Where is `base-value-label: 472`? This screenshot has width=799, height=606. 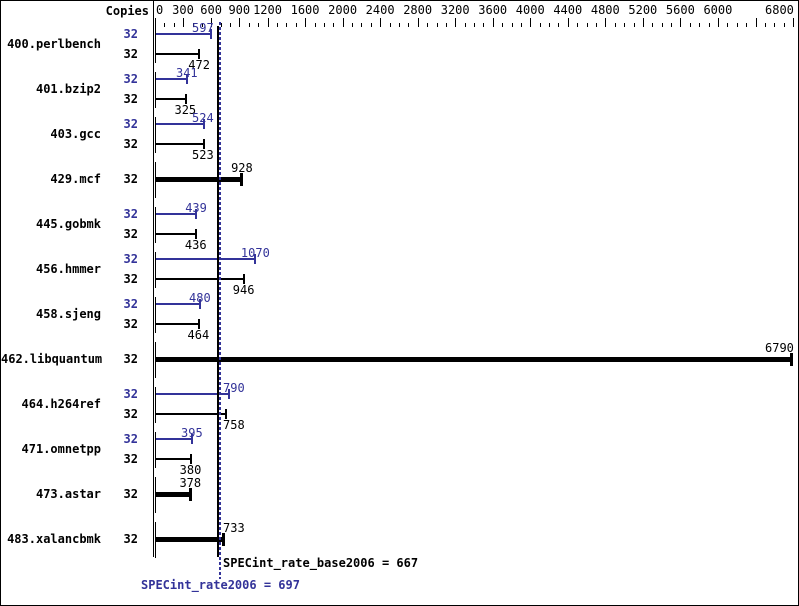 base-value-label: 472 is located at coordinates (199, 65).